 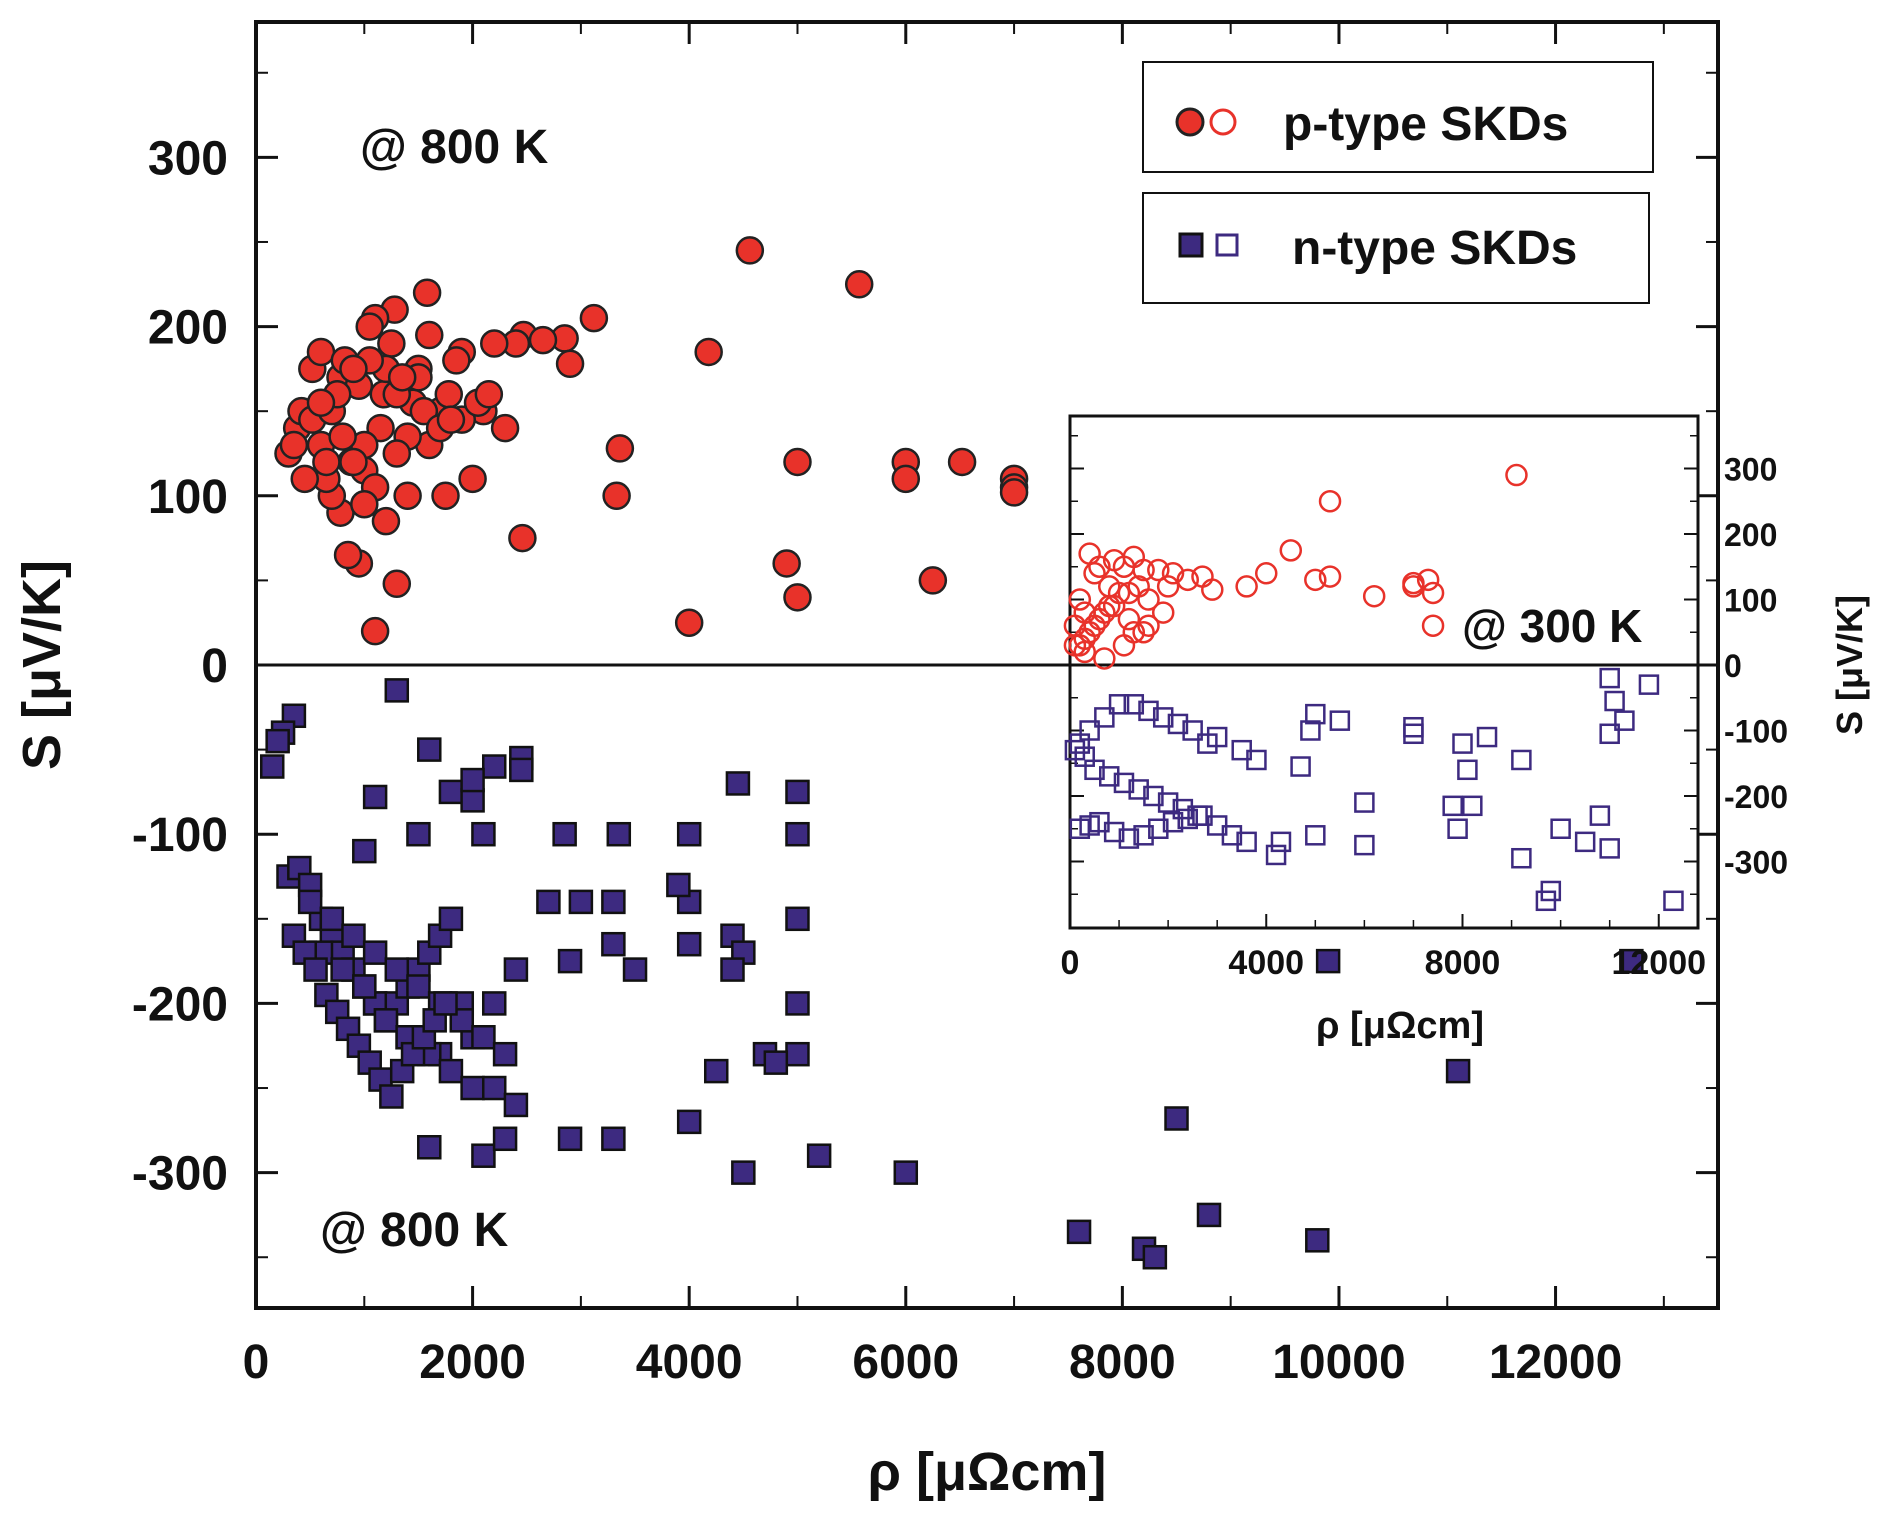 What do you see at coordinates (42, 665) in the screenshot?
I see `main-y-axis-label: S [μV/K]` at bounding box center [42, 665].